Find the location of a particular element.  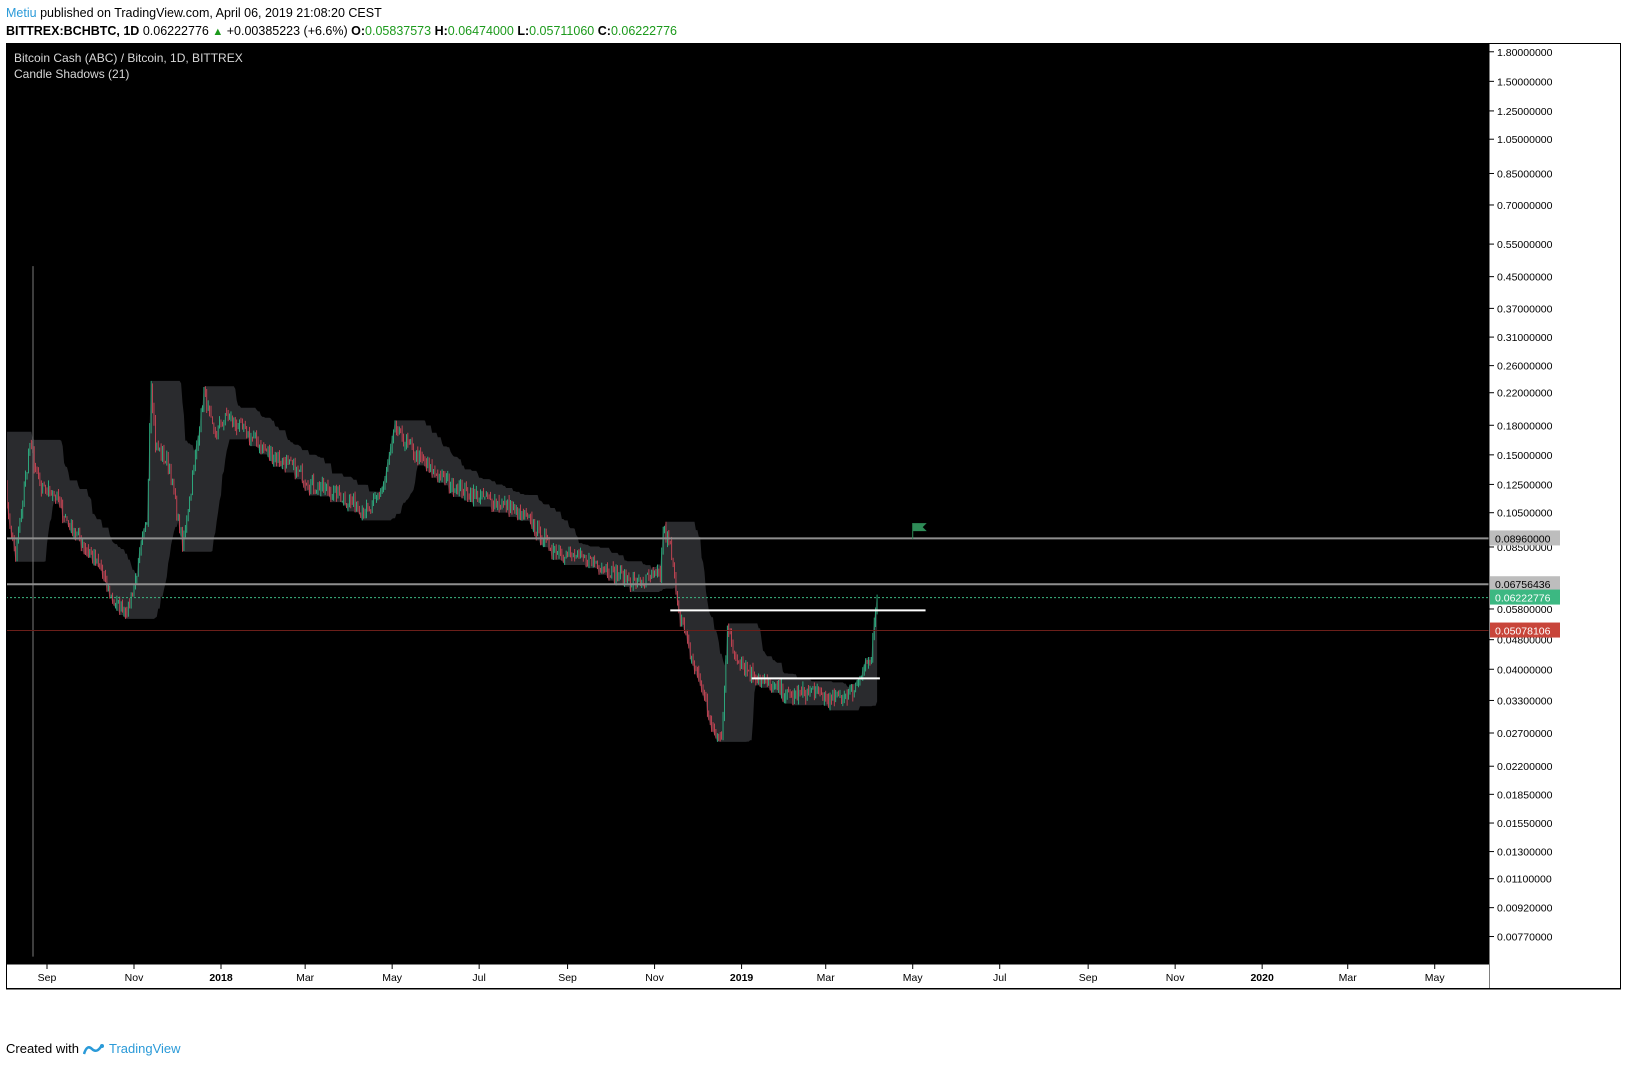

tradingview-link: TradingView is located at coordinates (144, 1048).